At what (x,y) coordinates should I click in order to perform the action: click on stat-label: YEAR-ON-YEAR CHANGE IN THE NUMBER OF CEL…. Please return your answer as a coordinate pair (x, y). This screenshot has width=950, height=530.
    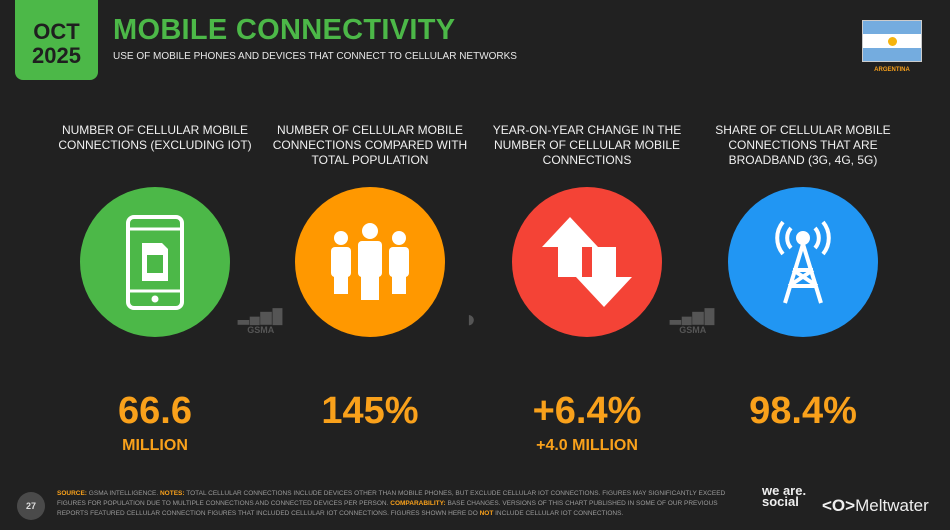
    Looking at the image, I should click on (587, 145).